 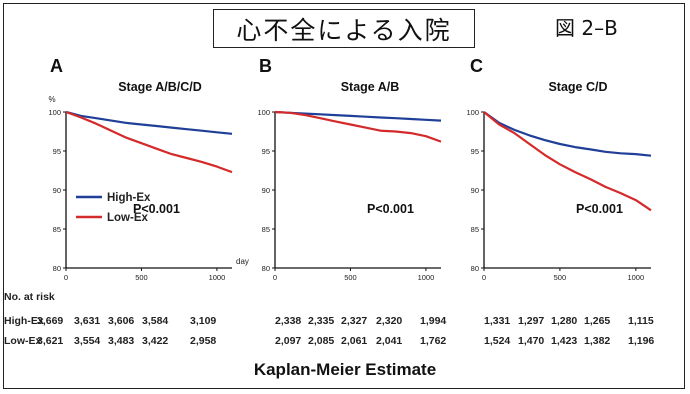 I want to click on at-risk-cell: 3,483, so click(x=121, y=341).